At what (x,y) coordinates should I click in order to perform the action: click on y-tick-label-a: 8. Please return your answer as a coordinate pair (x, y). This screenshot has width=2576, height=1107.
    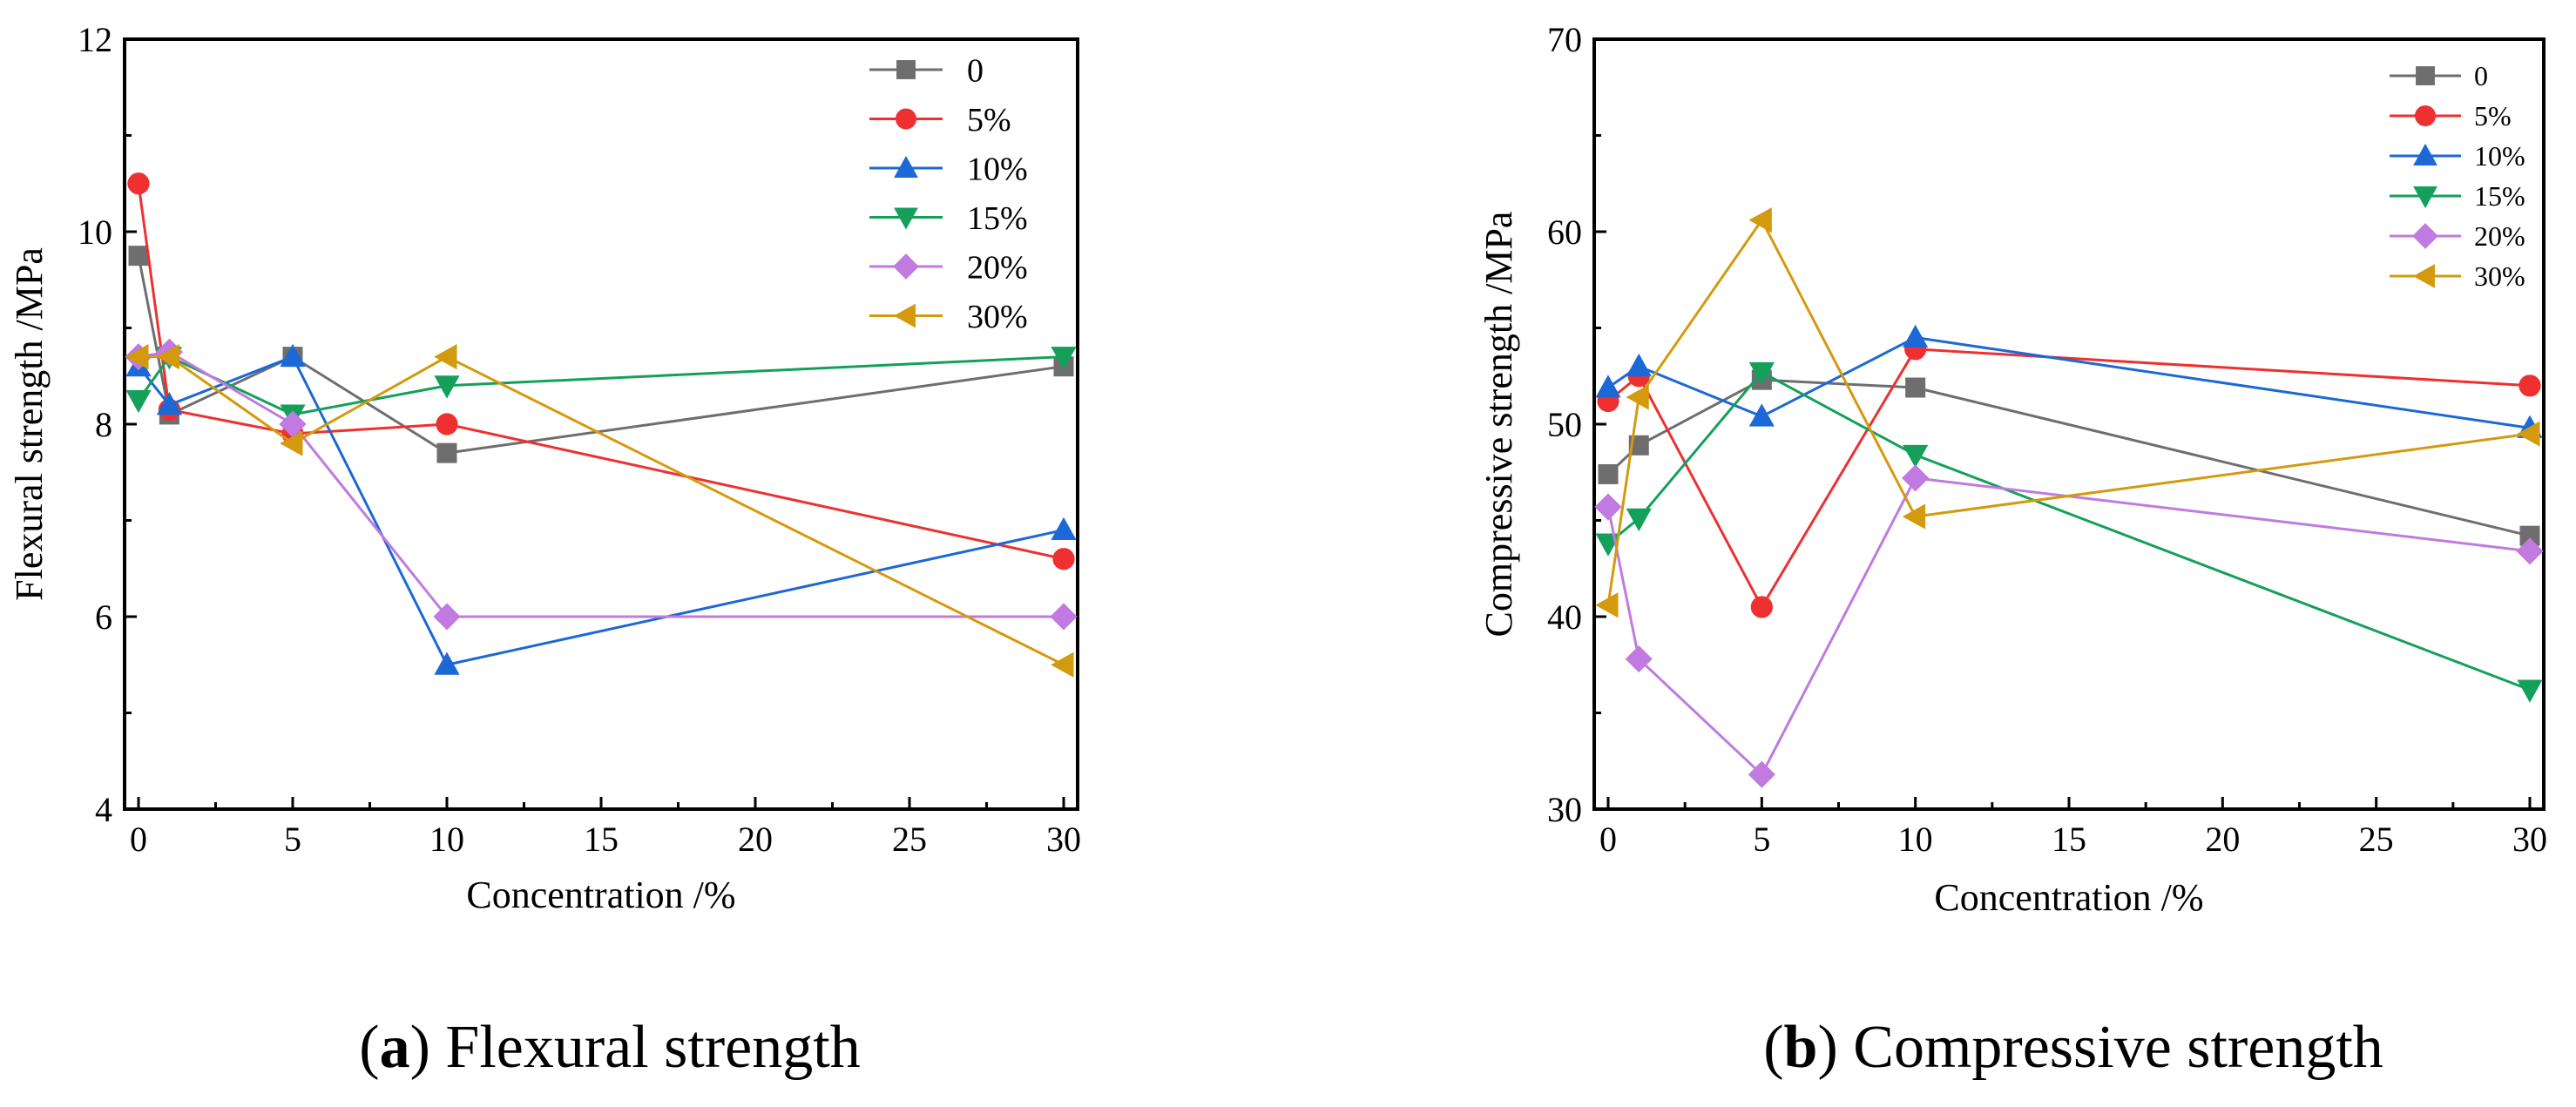
    Looking at the image, I should click on (103, 424).